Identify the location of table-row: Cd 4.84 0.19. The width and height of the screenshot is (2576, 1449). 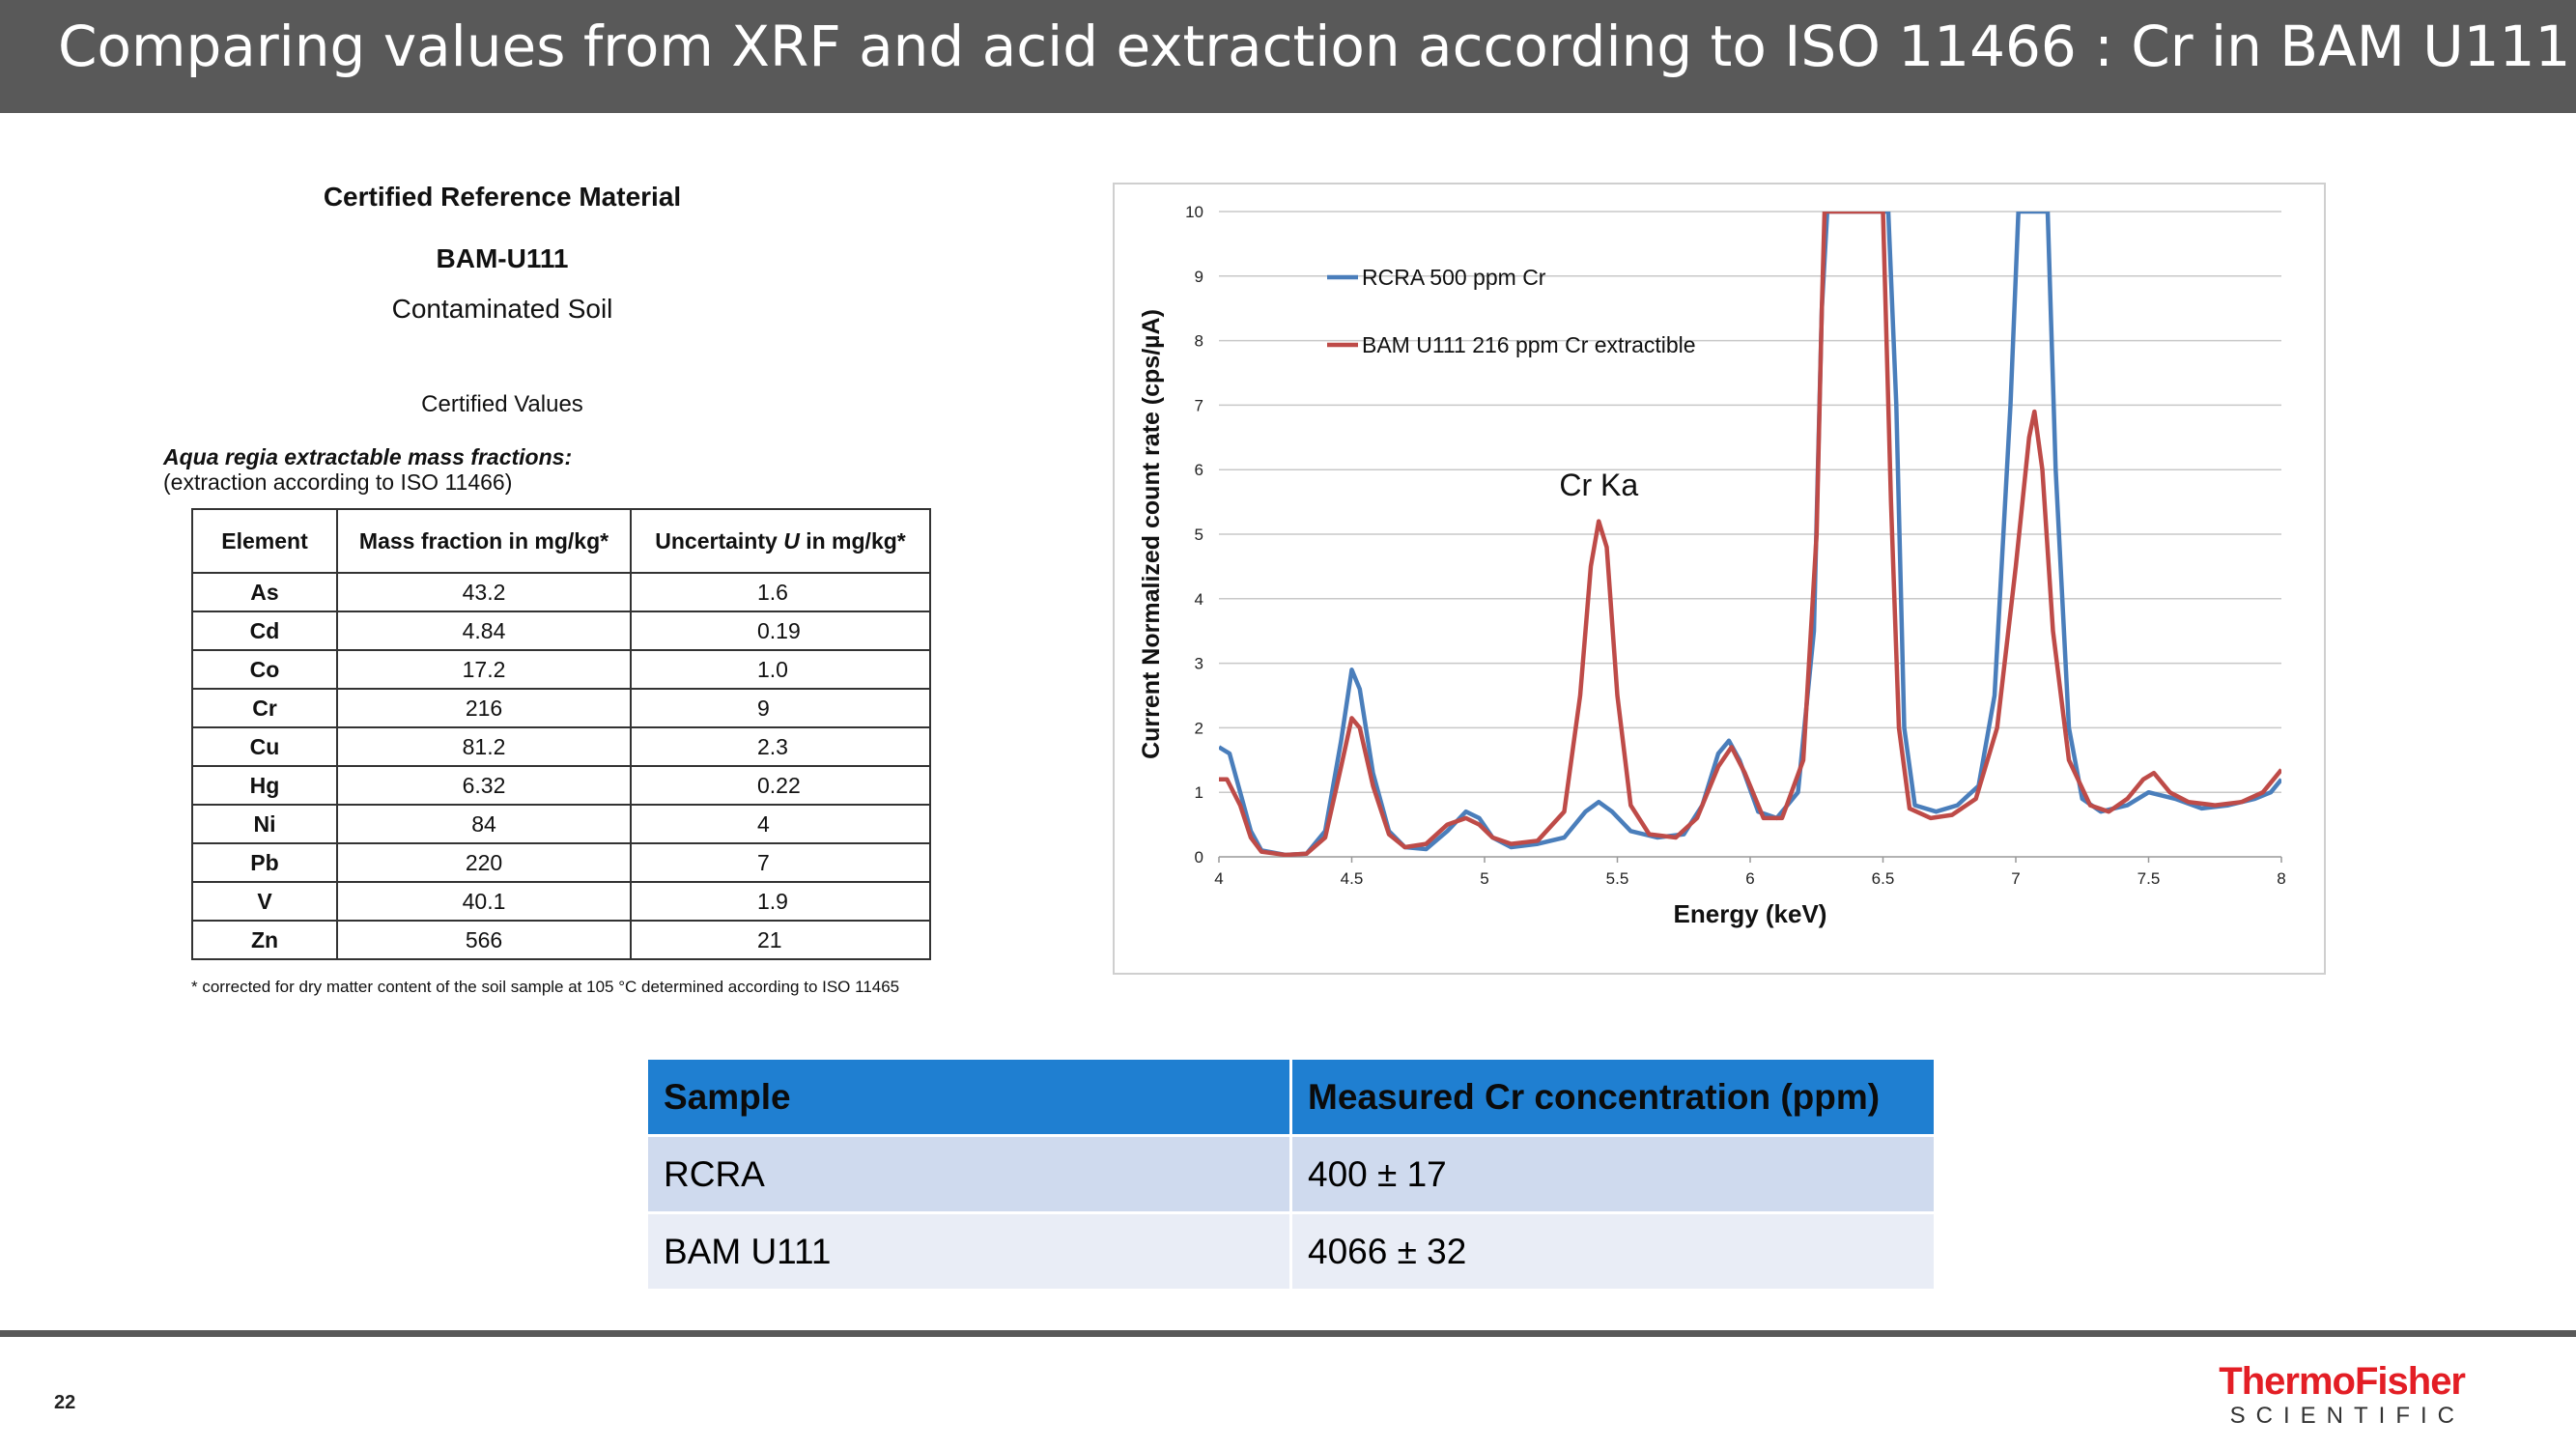
(561, 631).